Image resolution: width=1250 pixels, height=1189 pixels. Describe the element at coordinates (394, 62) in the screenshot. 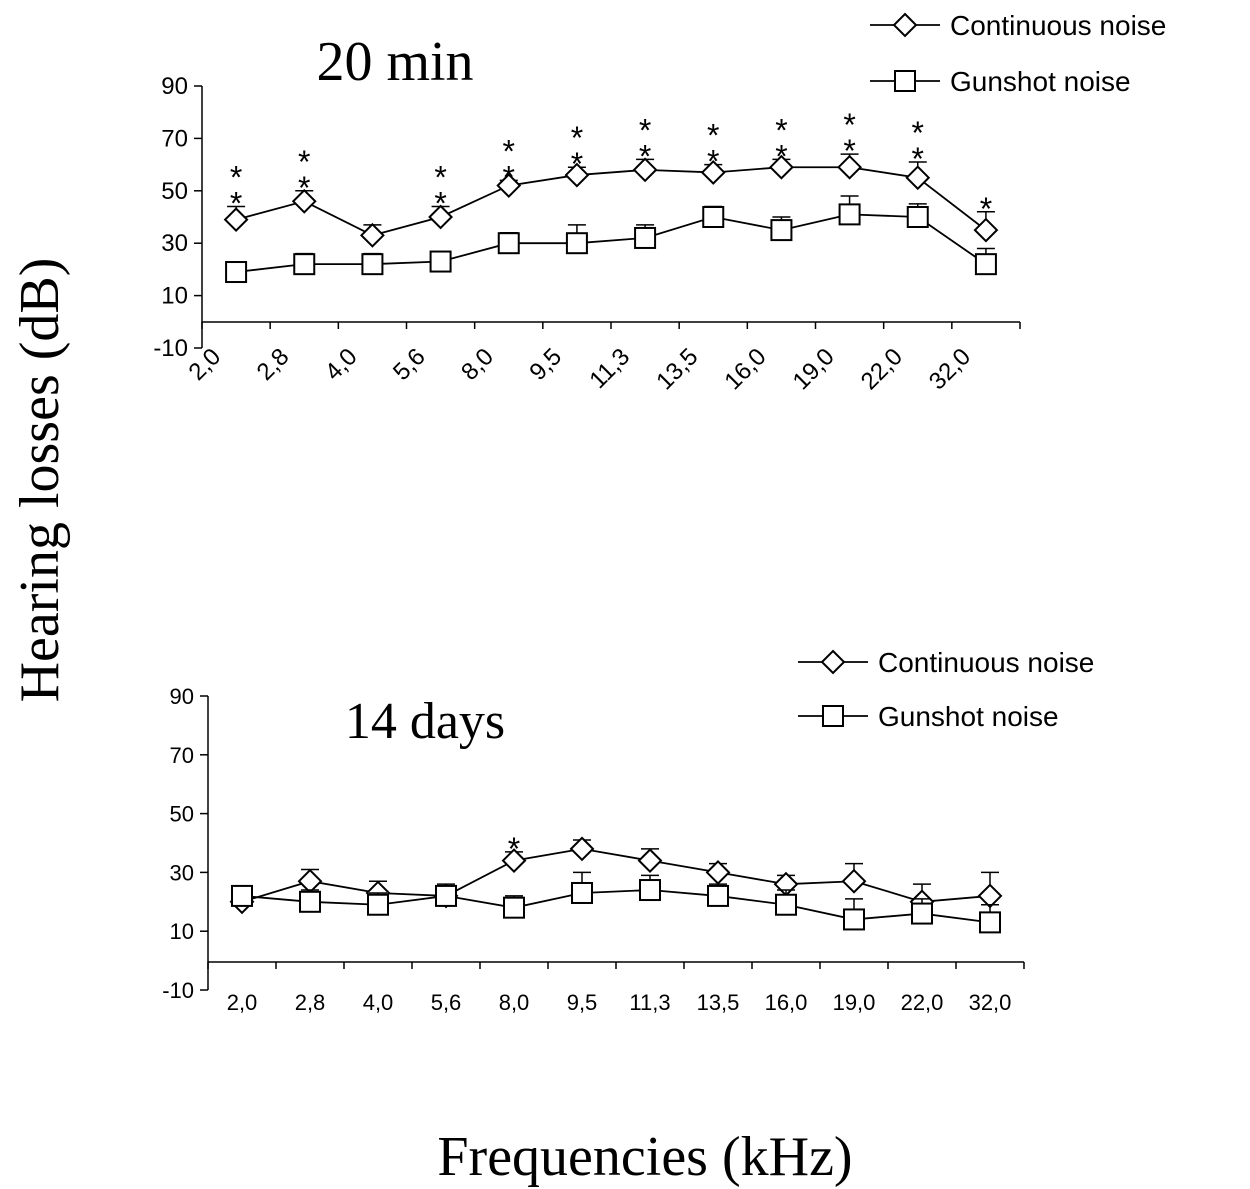

I see `chart-title: 20 min` at that location.